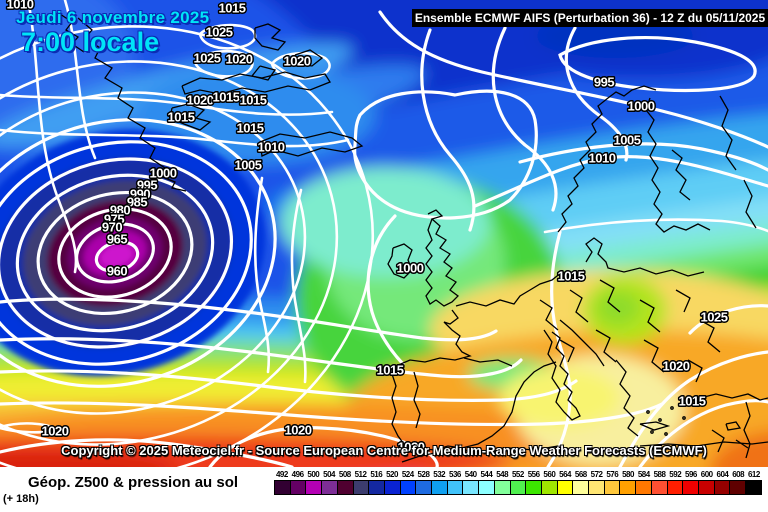 The width and height of the screenshot is (768, 512). What do you see at coordinates (580, 474) in the screenshot?
I see `scale-tick: 568` at bounding box center [580, 474].